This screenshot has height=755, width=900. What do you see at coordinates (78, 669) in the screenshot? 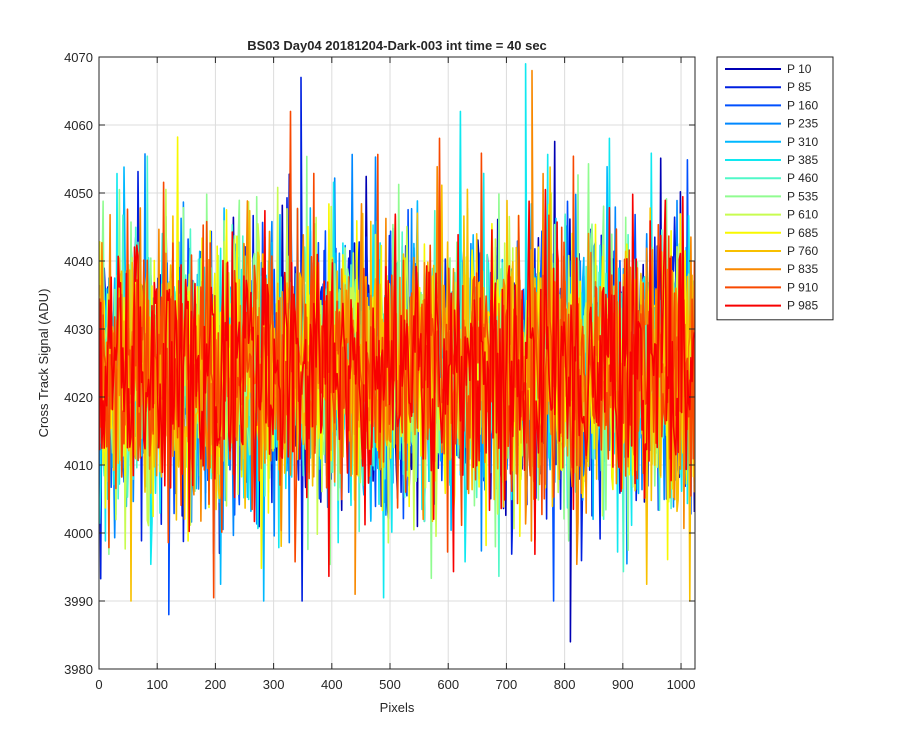
I see `y-tick-label: 3980` at bounding box center [78, 669].